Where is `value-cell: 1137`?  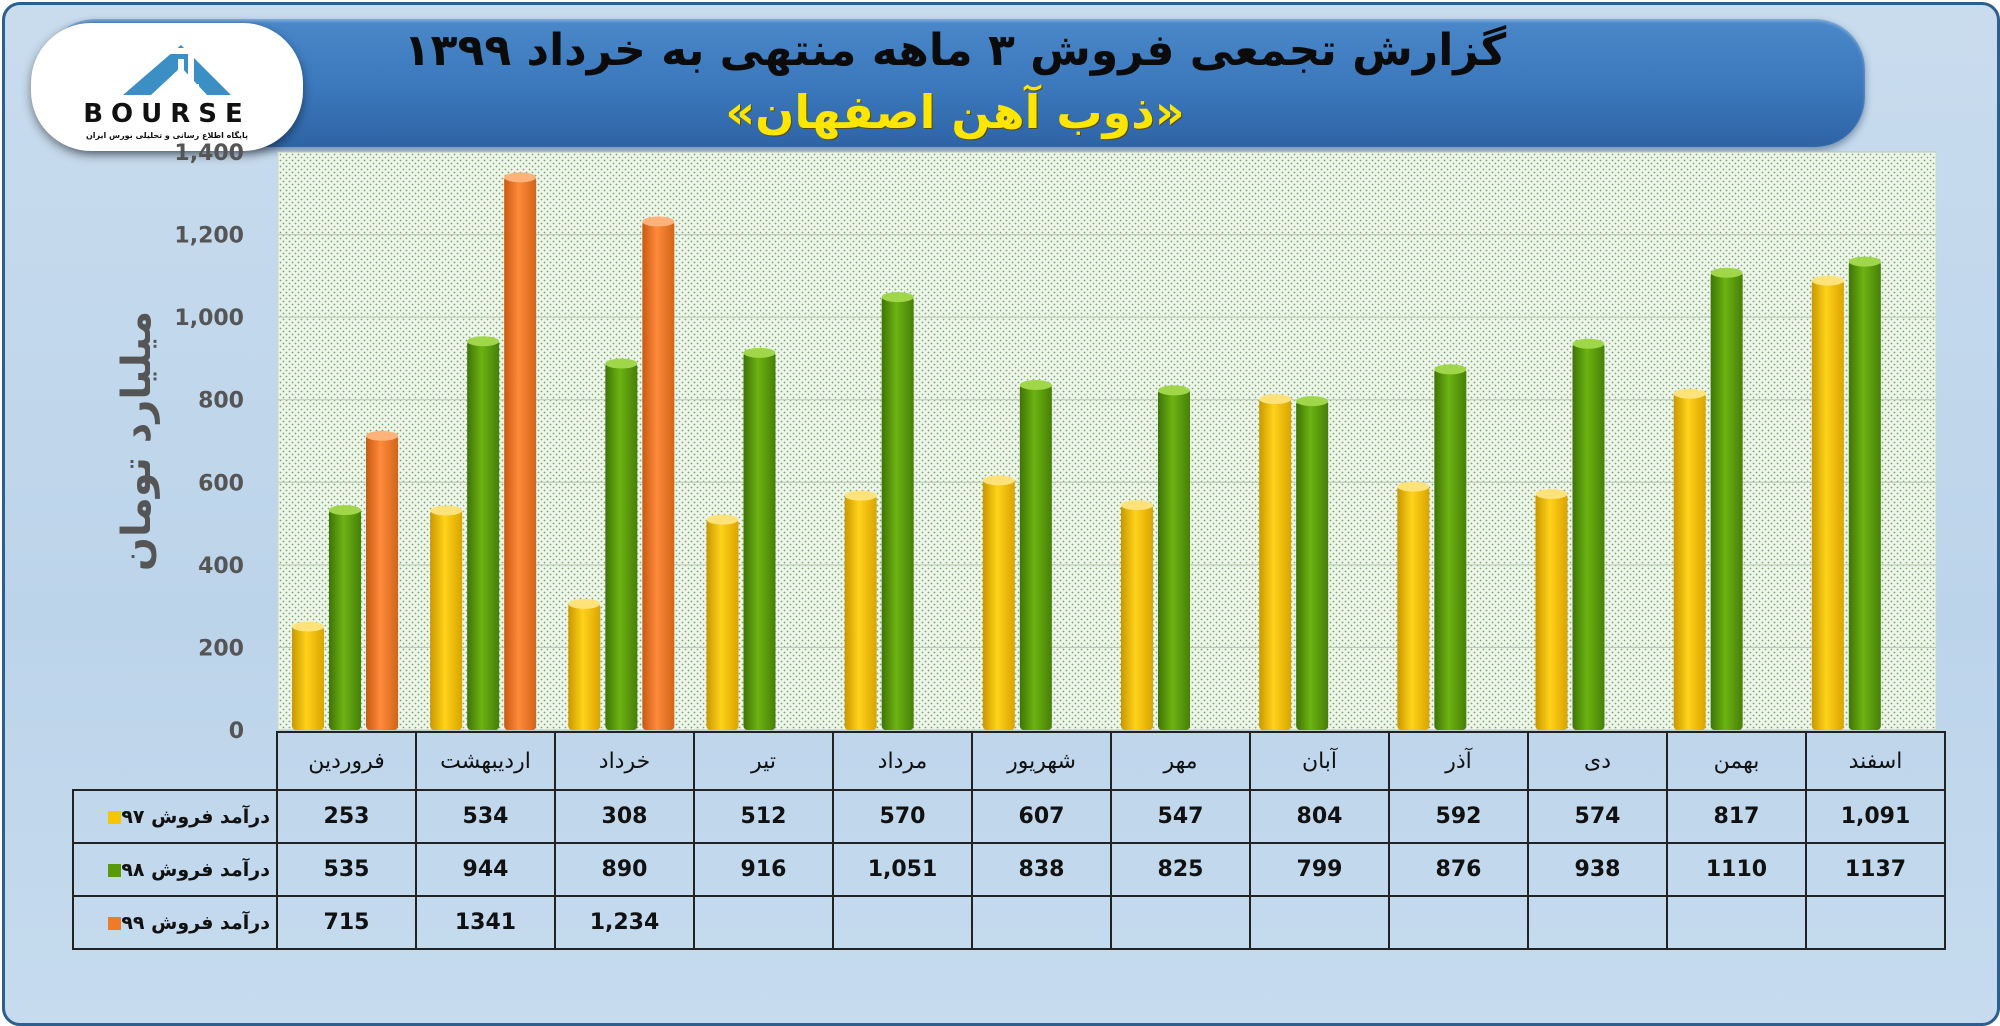 value-cell: 1137 is located at coordinates (1875, 869).